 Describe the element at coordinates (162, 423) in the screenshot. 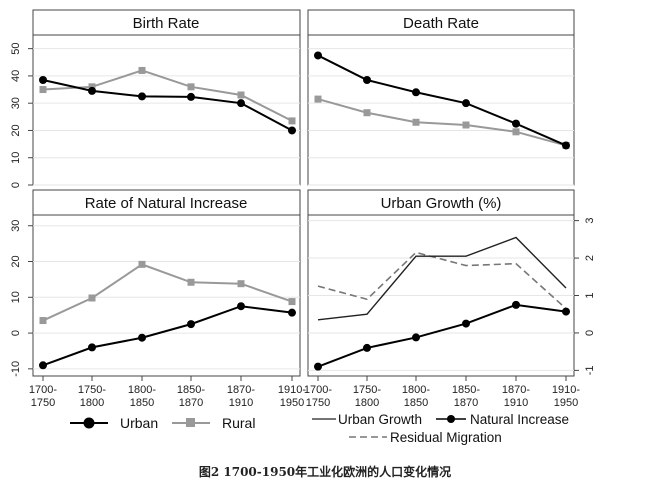

I see `legend-left: Urban Rural` at that location.